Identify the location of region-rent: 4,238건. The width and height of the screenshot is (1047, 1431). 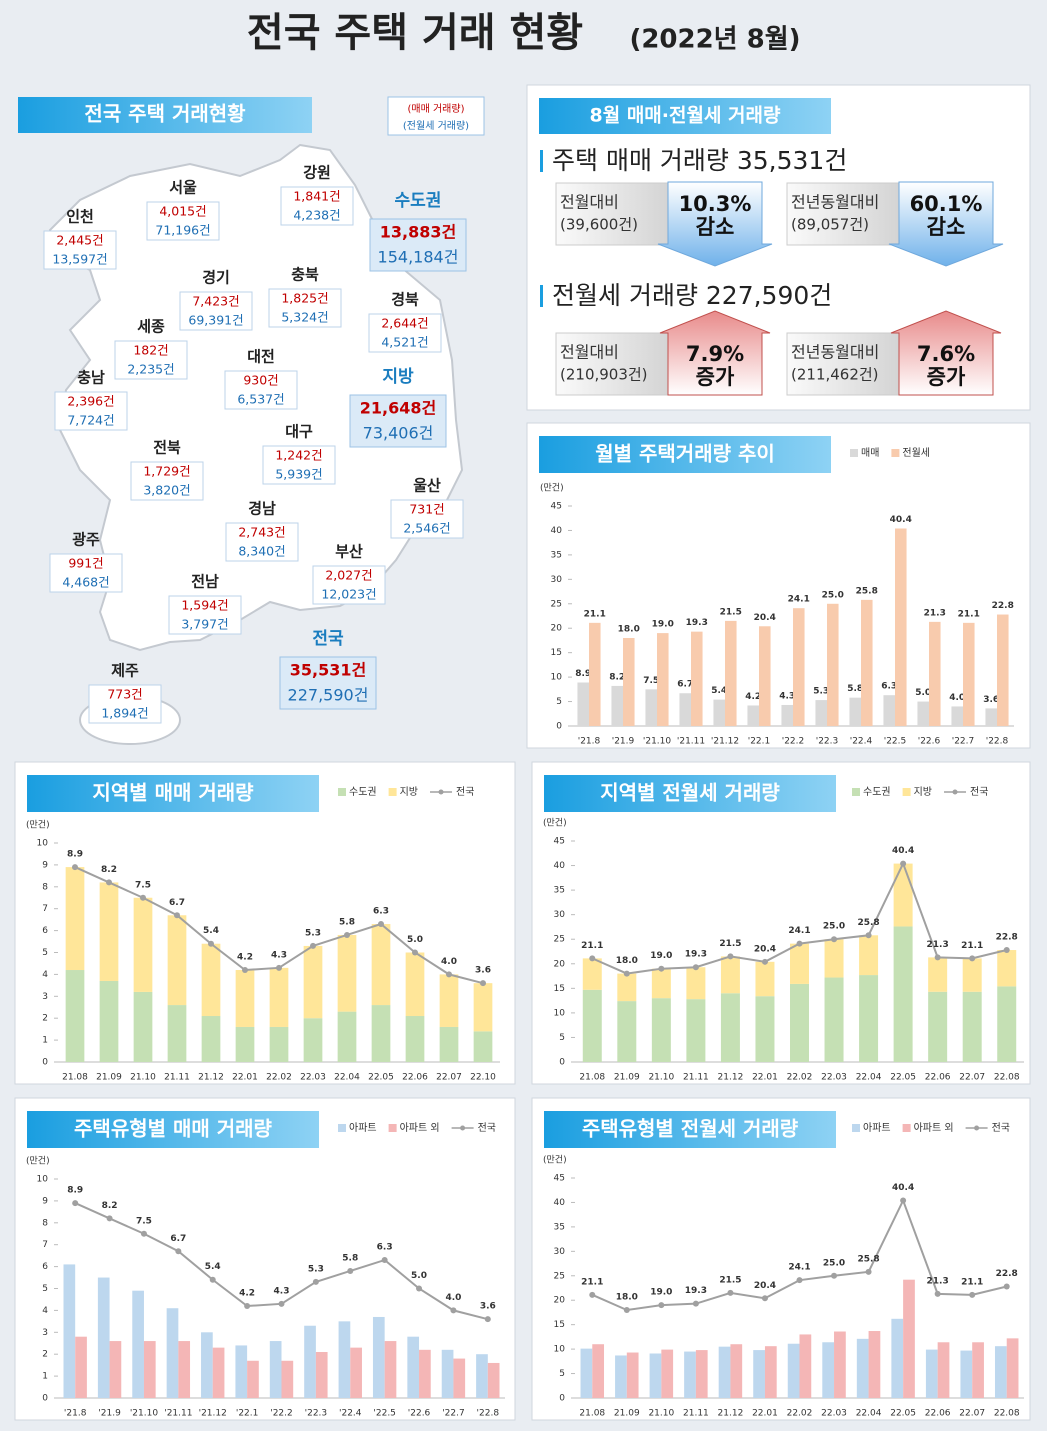
(316, 215).